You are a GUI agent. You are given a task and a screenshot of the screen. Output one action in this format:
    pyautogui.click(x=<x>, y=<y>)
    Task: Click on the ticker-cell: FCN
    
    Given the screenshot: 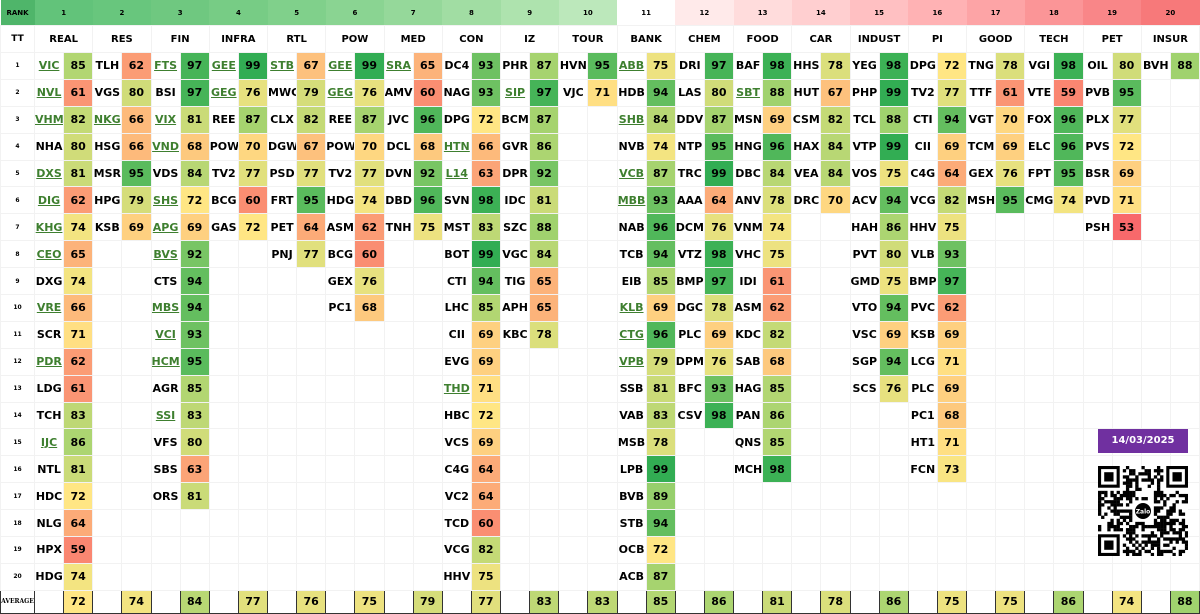 What is the action you would take?
    pyautogui.click(x=922, y=469)
    